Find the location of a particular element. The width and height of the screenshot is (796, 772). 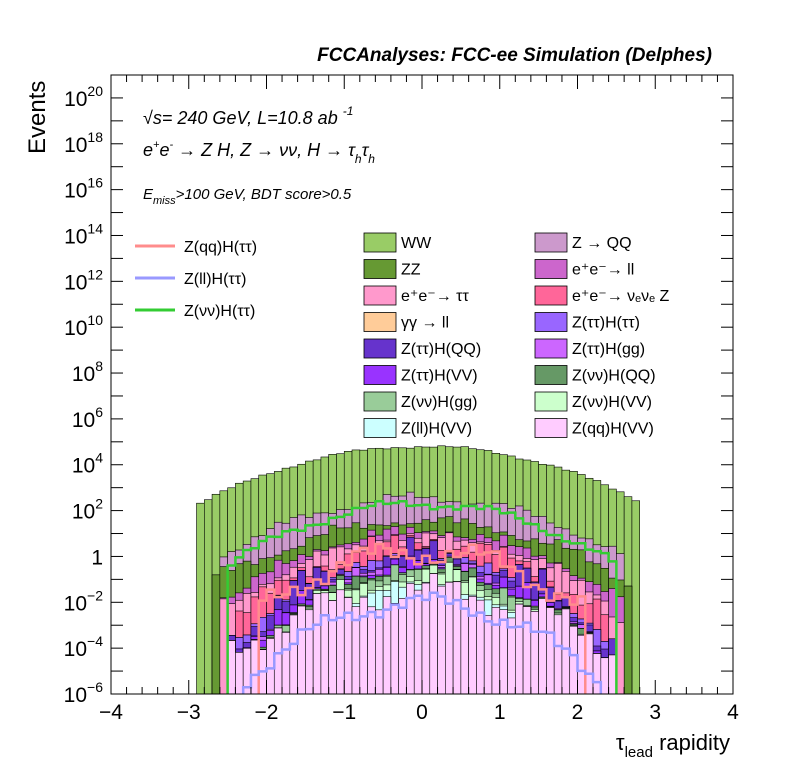

energy-annotation: √s= 240 GeV, L=10.8 ab -1 is located at coordinates (248, 116).